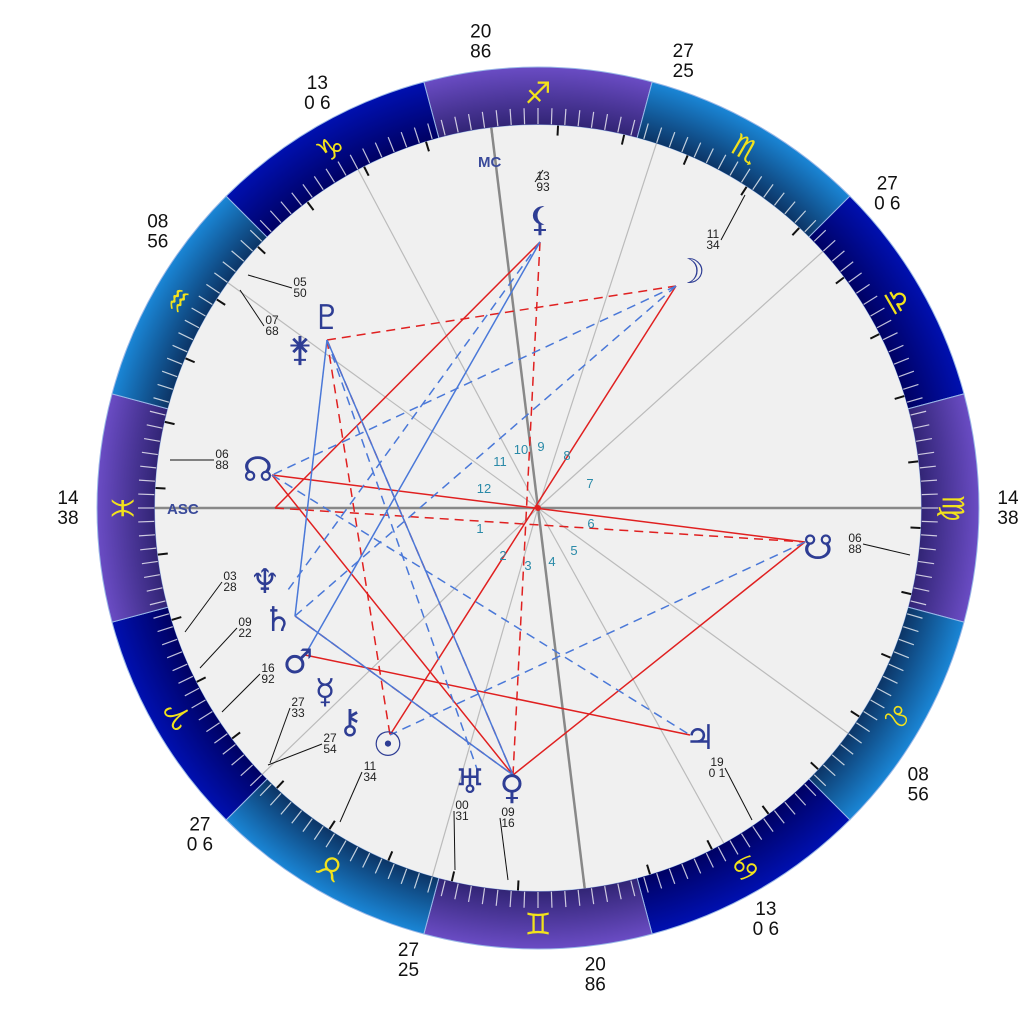  I want to click on house-cusp-label-6: 27 0 6, so click(887, 194).